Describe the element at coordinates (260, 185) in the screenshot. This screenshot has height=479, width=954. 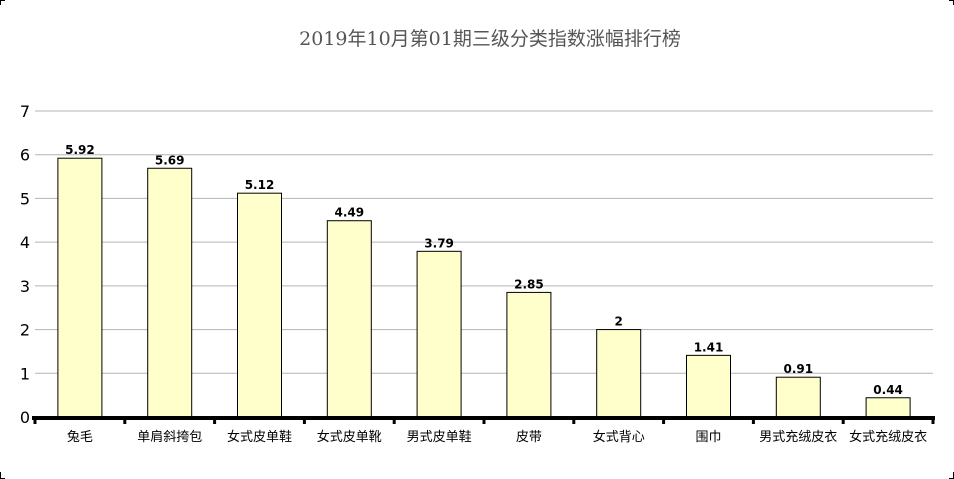
I see `data-label: 5.12` at that location.